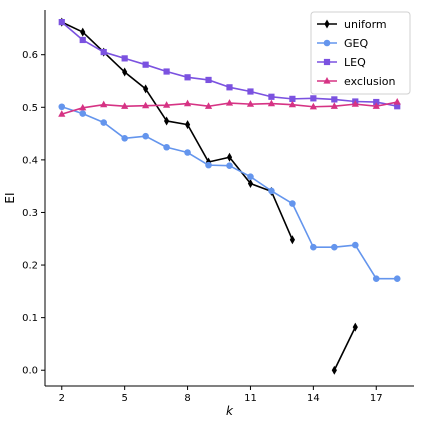 The height and width of the screenshot is (425, 425). I want to click on legend-box, so click(360, 53).